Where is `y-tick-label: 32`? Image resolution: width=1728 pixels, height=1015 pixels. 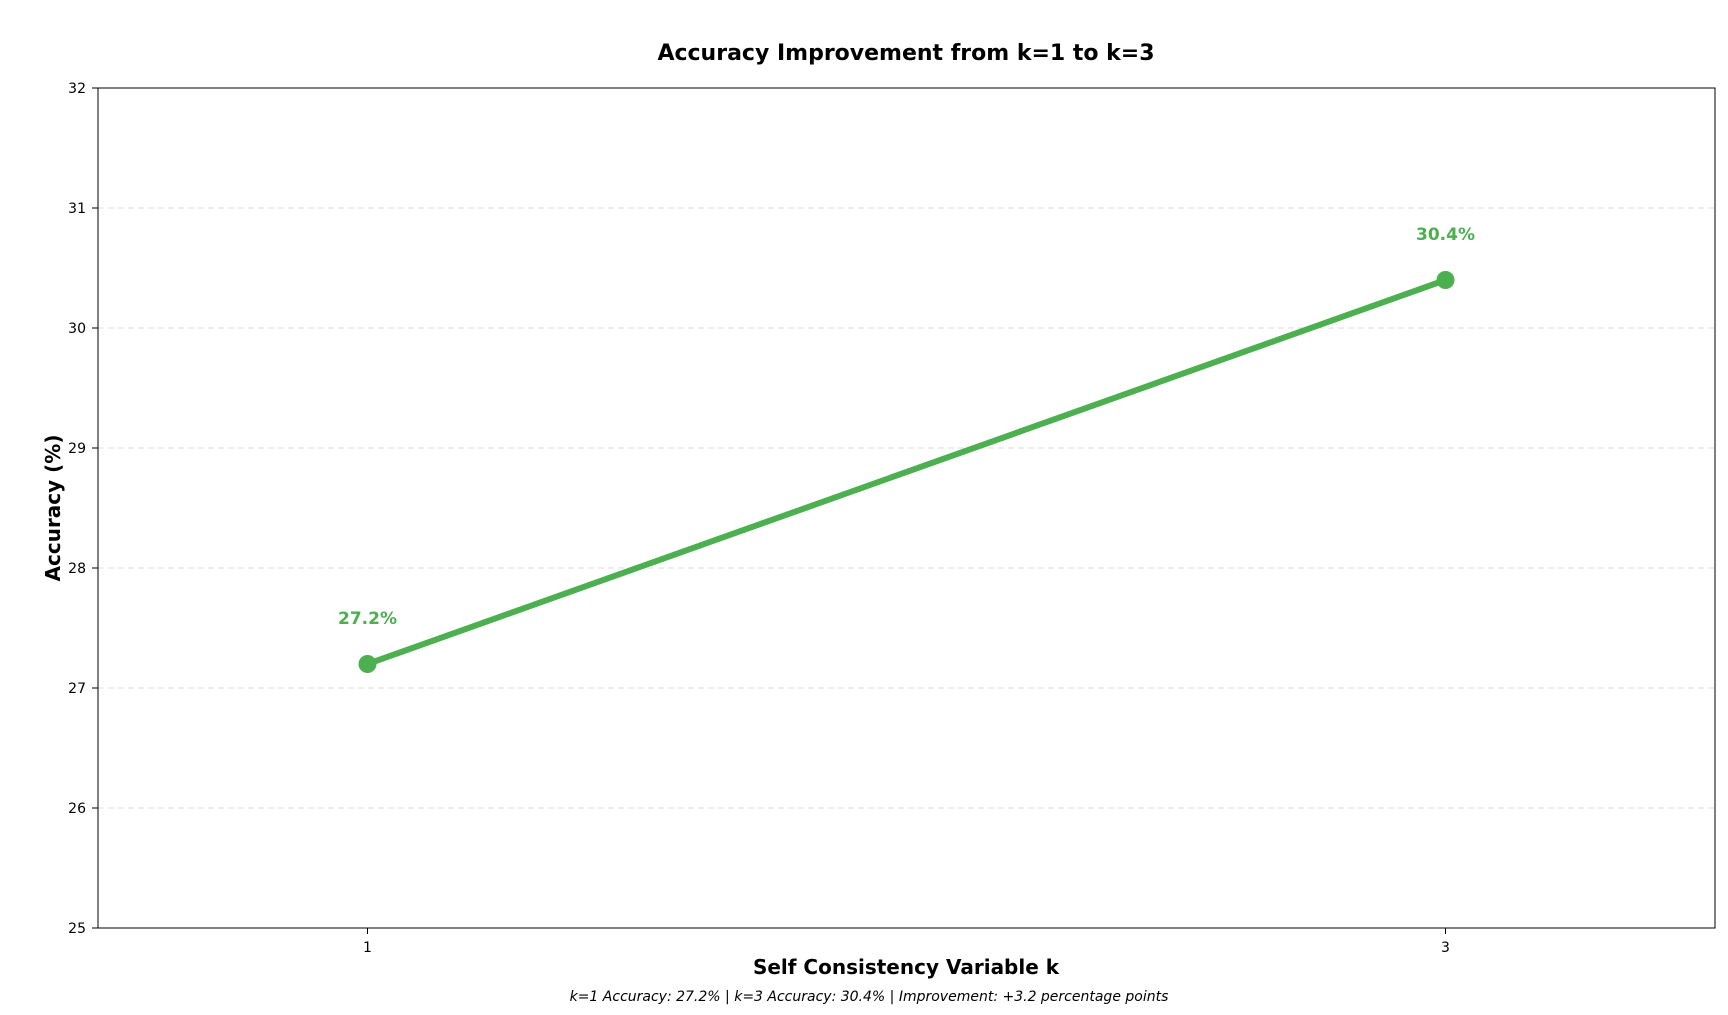
y-tick-label: 32 is located at coordinates (77, 89).